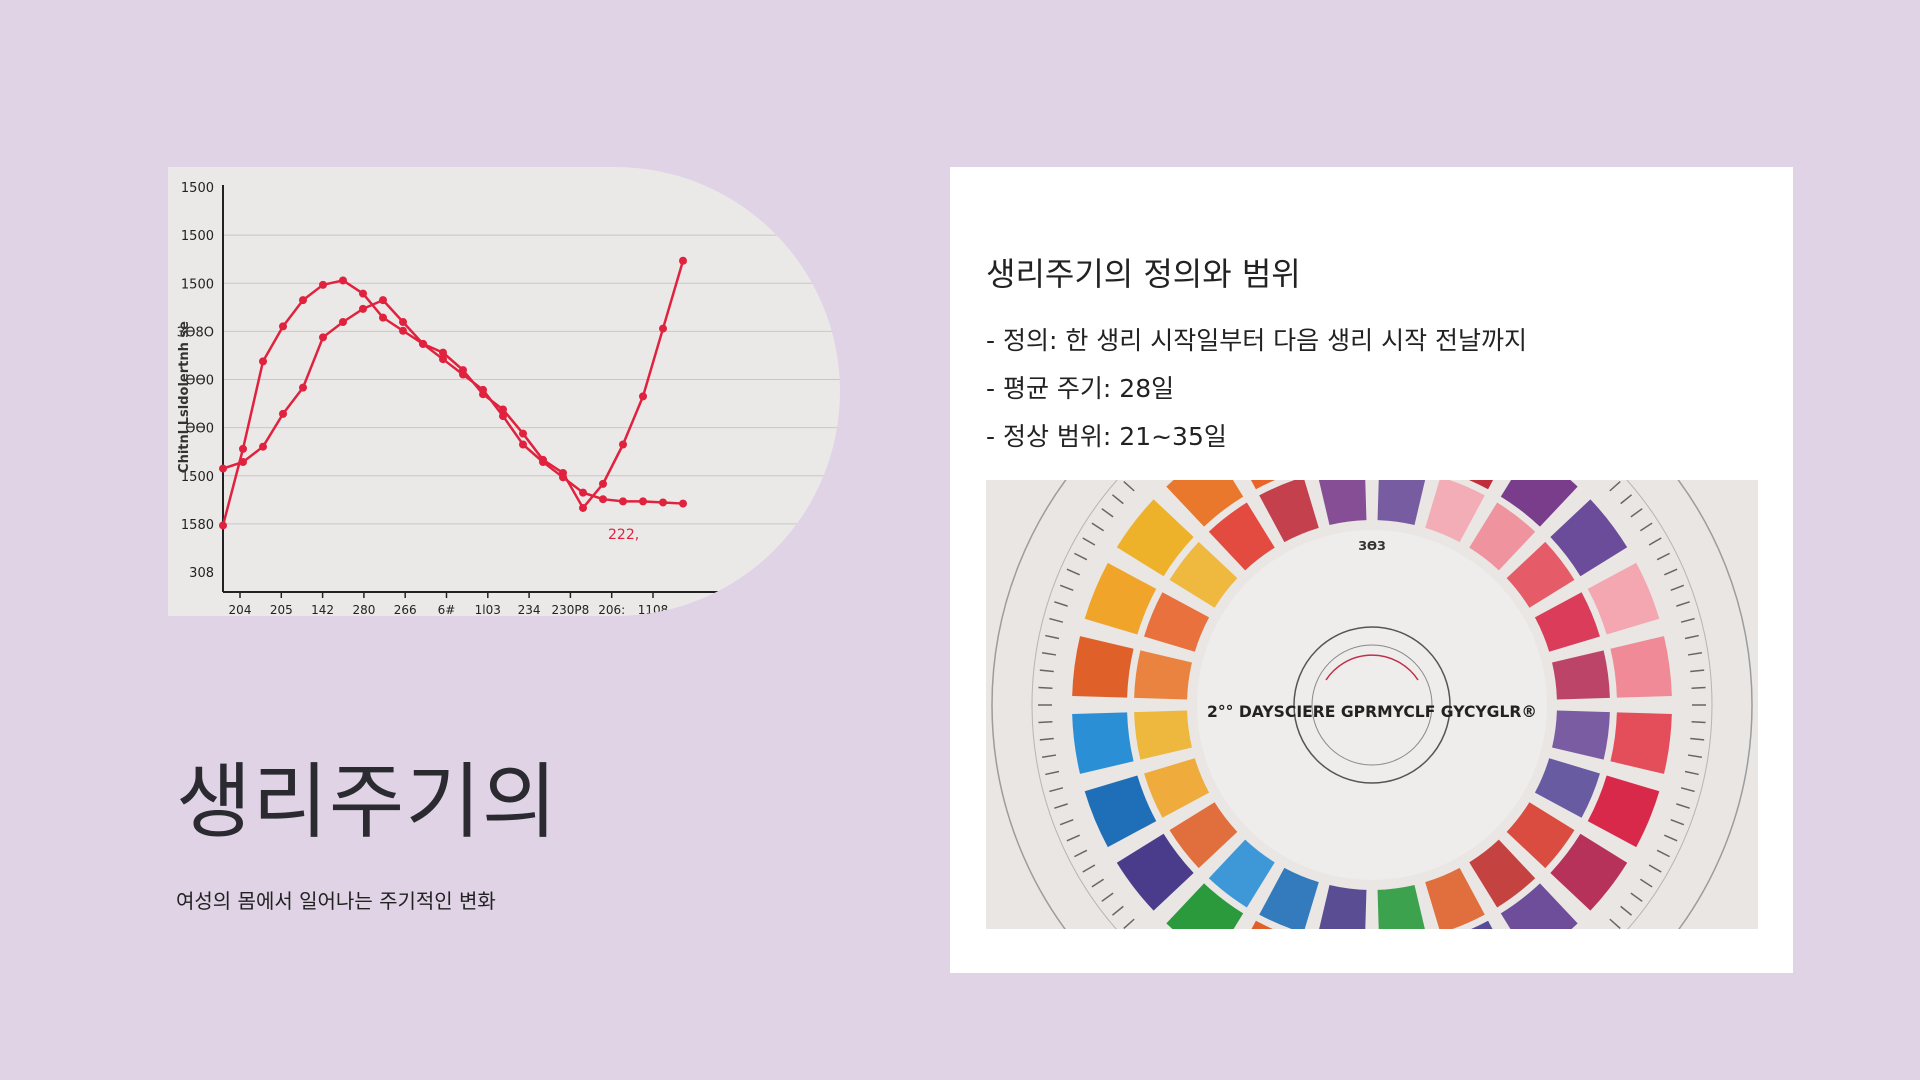 The height and width of the screenshot is (1080, 1920). What do you see at coordinates (453, 393) in the screenshot?
I see `chart-series` at bounding box center [453, 393].